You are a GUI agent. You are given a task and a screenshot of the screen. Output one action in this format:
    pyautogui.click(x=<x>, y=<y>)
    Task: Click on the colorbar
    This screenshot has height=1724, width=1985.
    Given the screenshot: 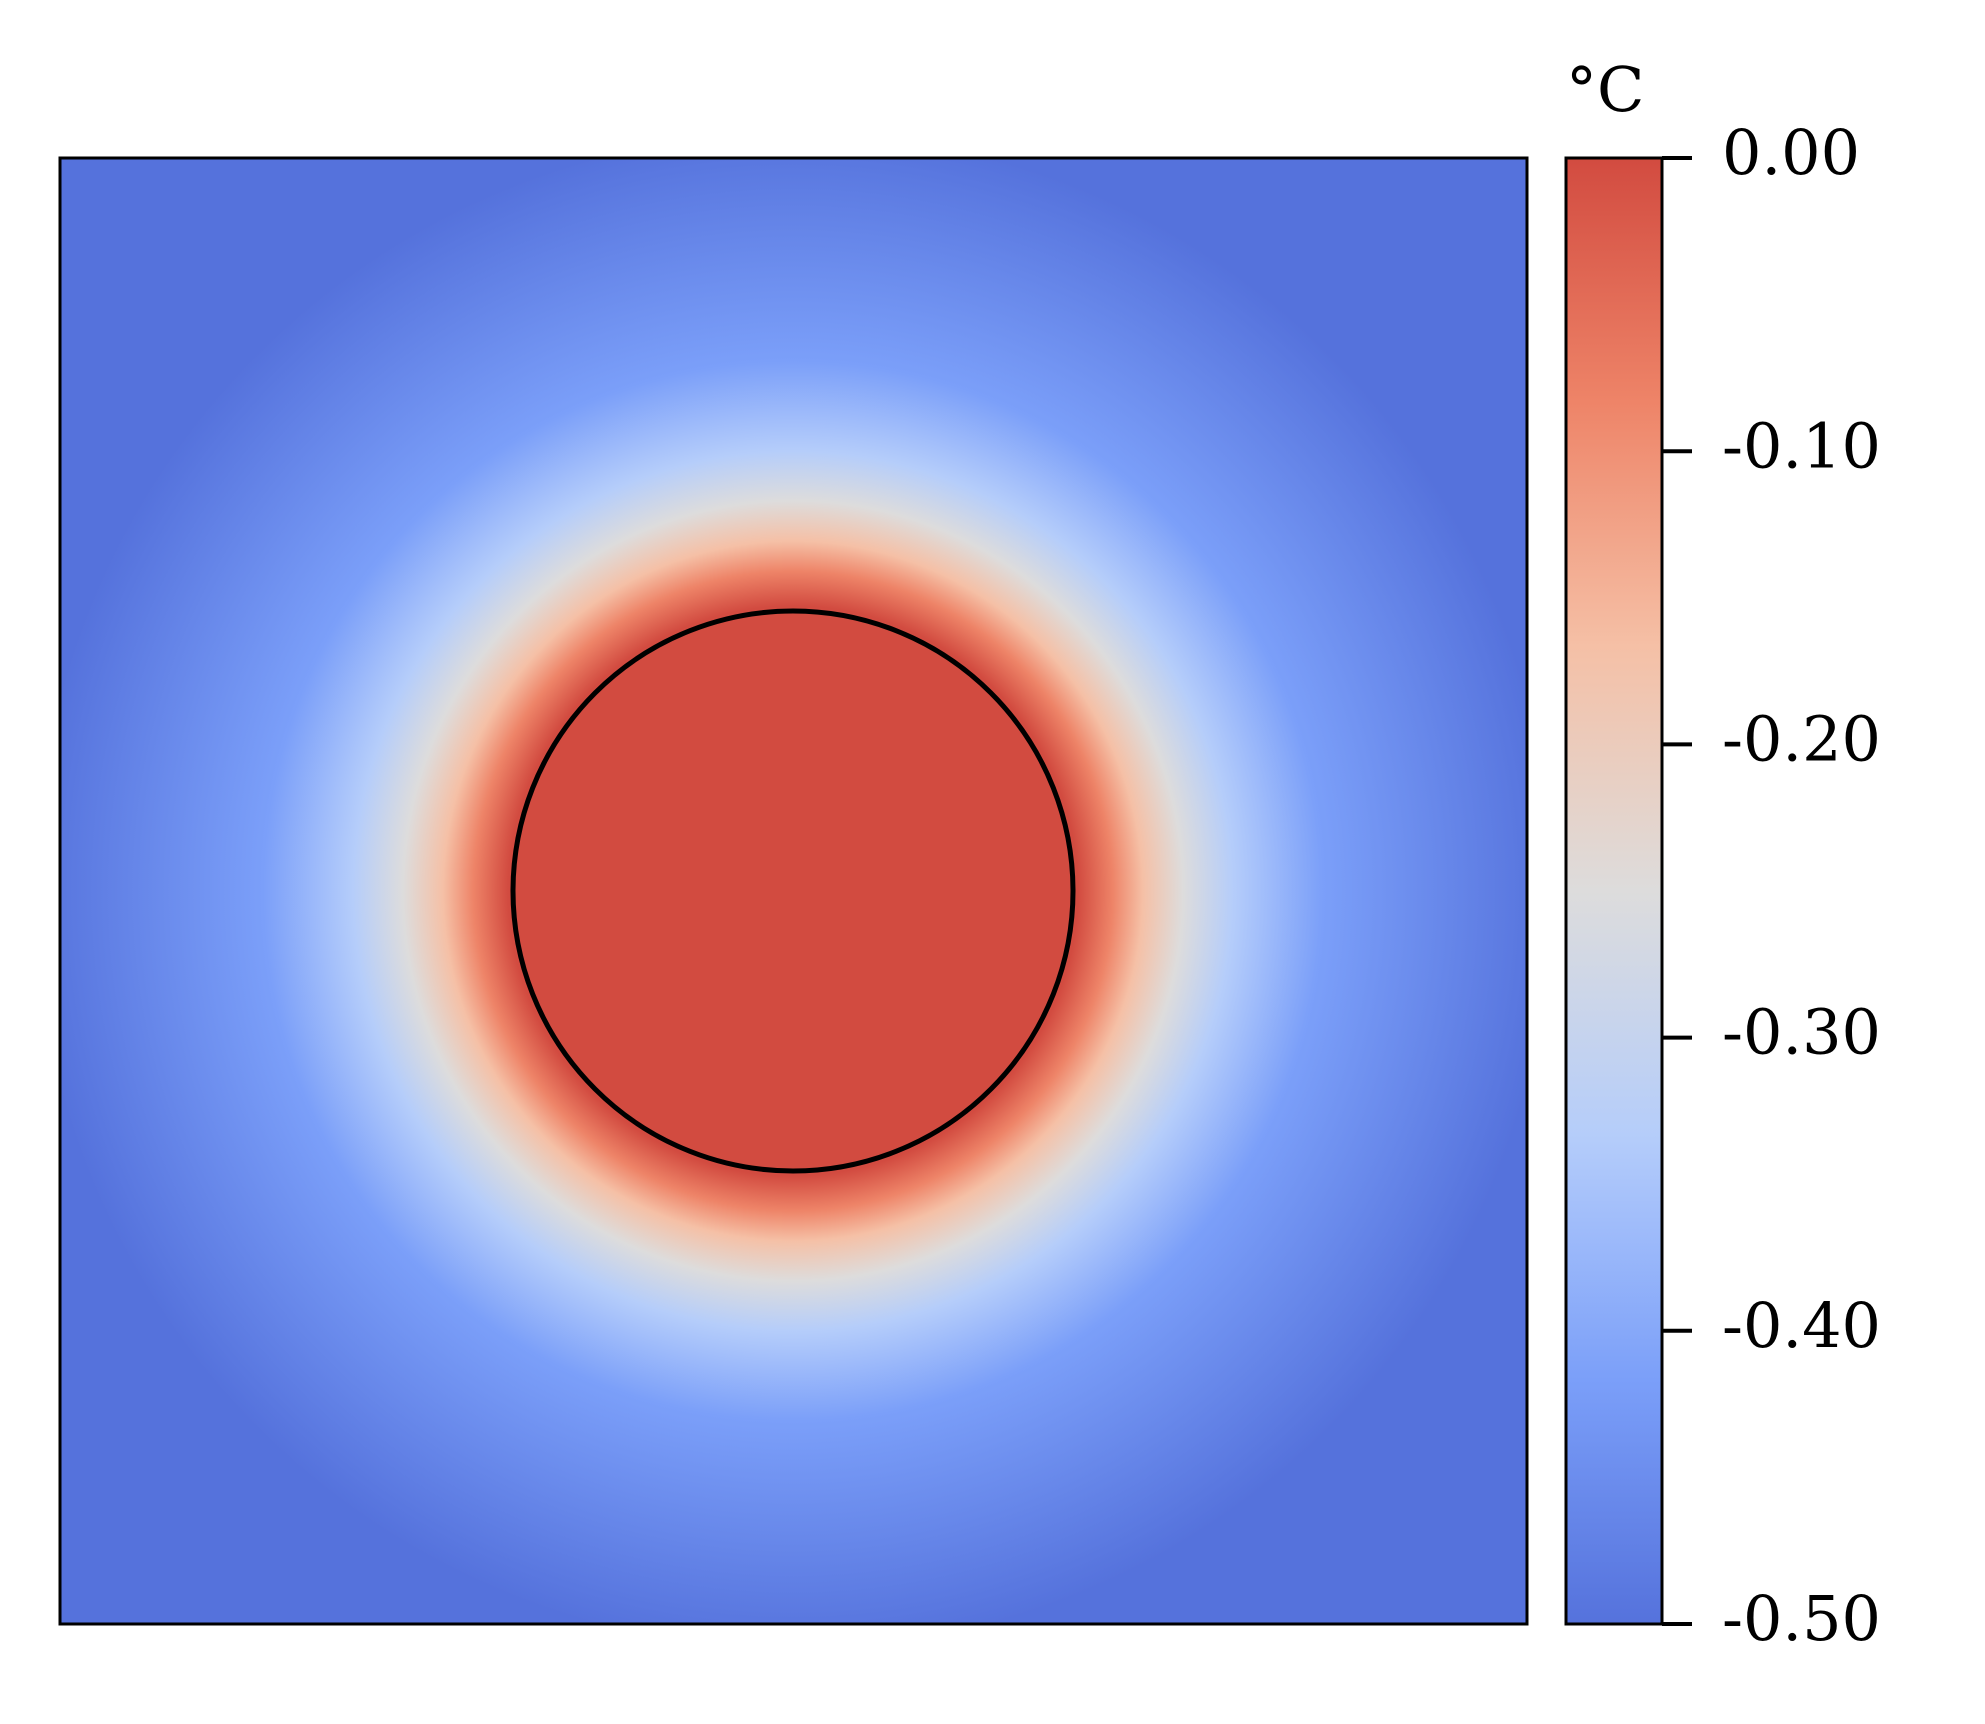 What is the action you would take?
    pyautogui.click(x=1614, y=891)
    